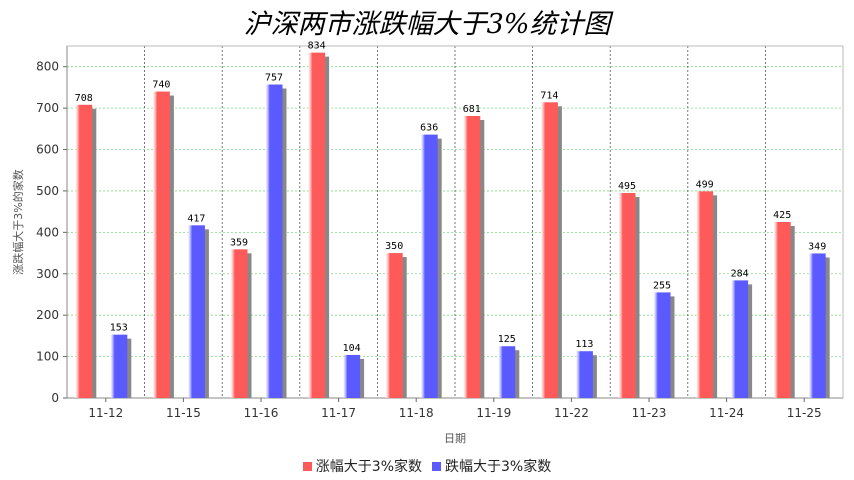 Image resolution: width=854 pixels, height=480 pixels. I want to click on legend-label-rise: 涨幅大于3%家数, so click(368, 467).